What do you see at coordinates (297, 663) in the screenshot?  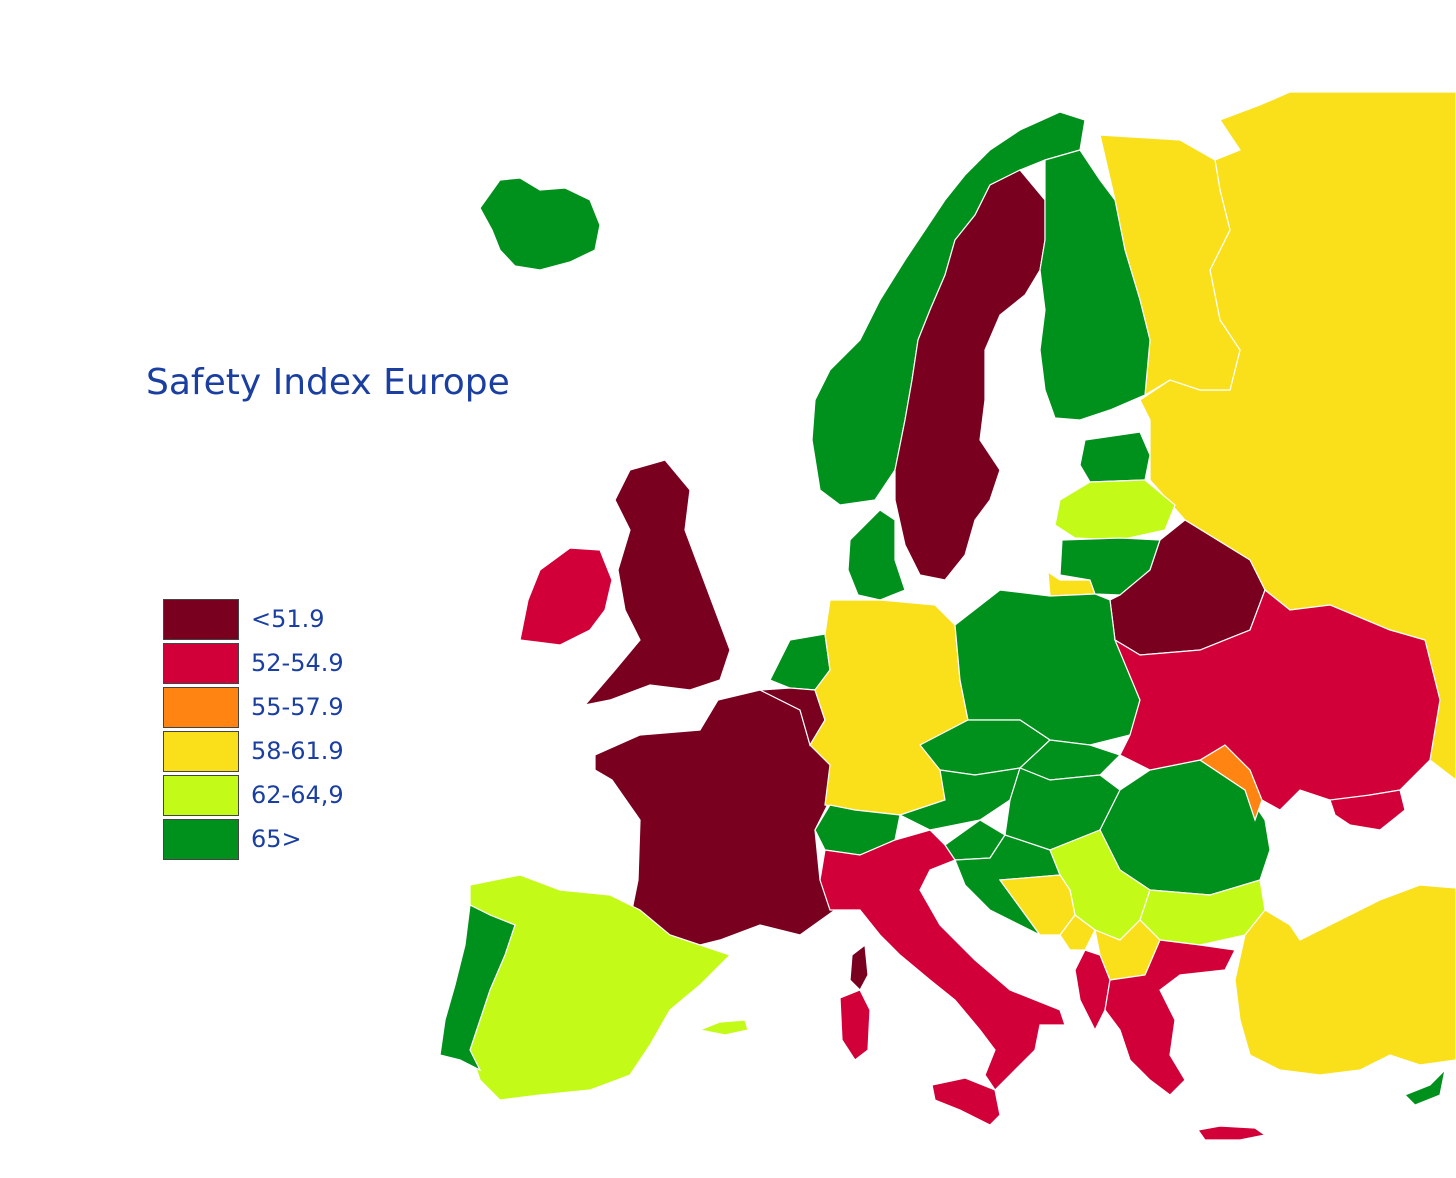 I see `legend-label: 52-54.9` at bounding box center [297, 663].